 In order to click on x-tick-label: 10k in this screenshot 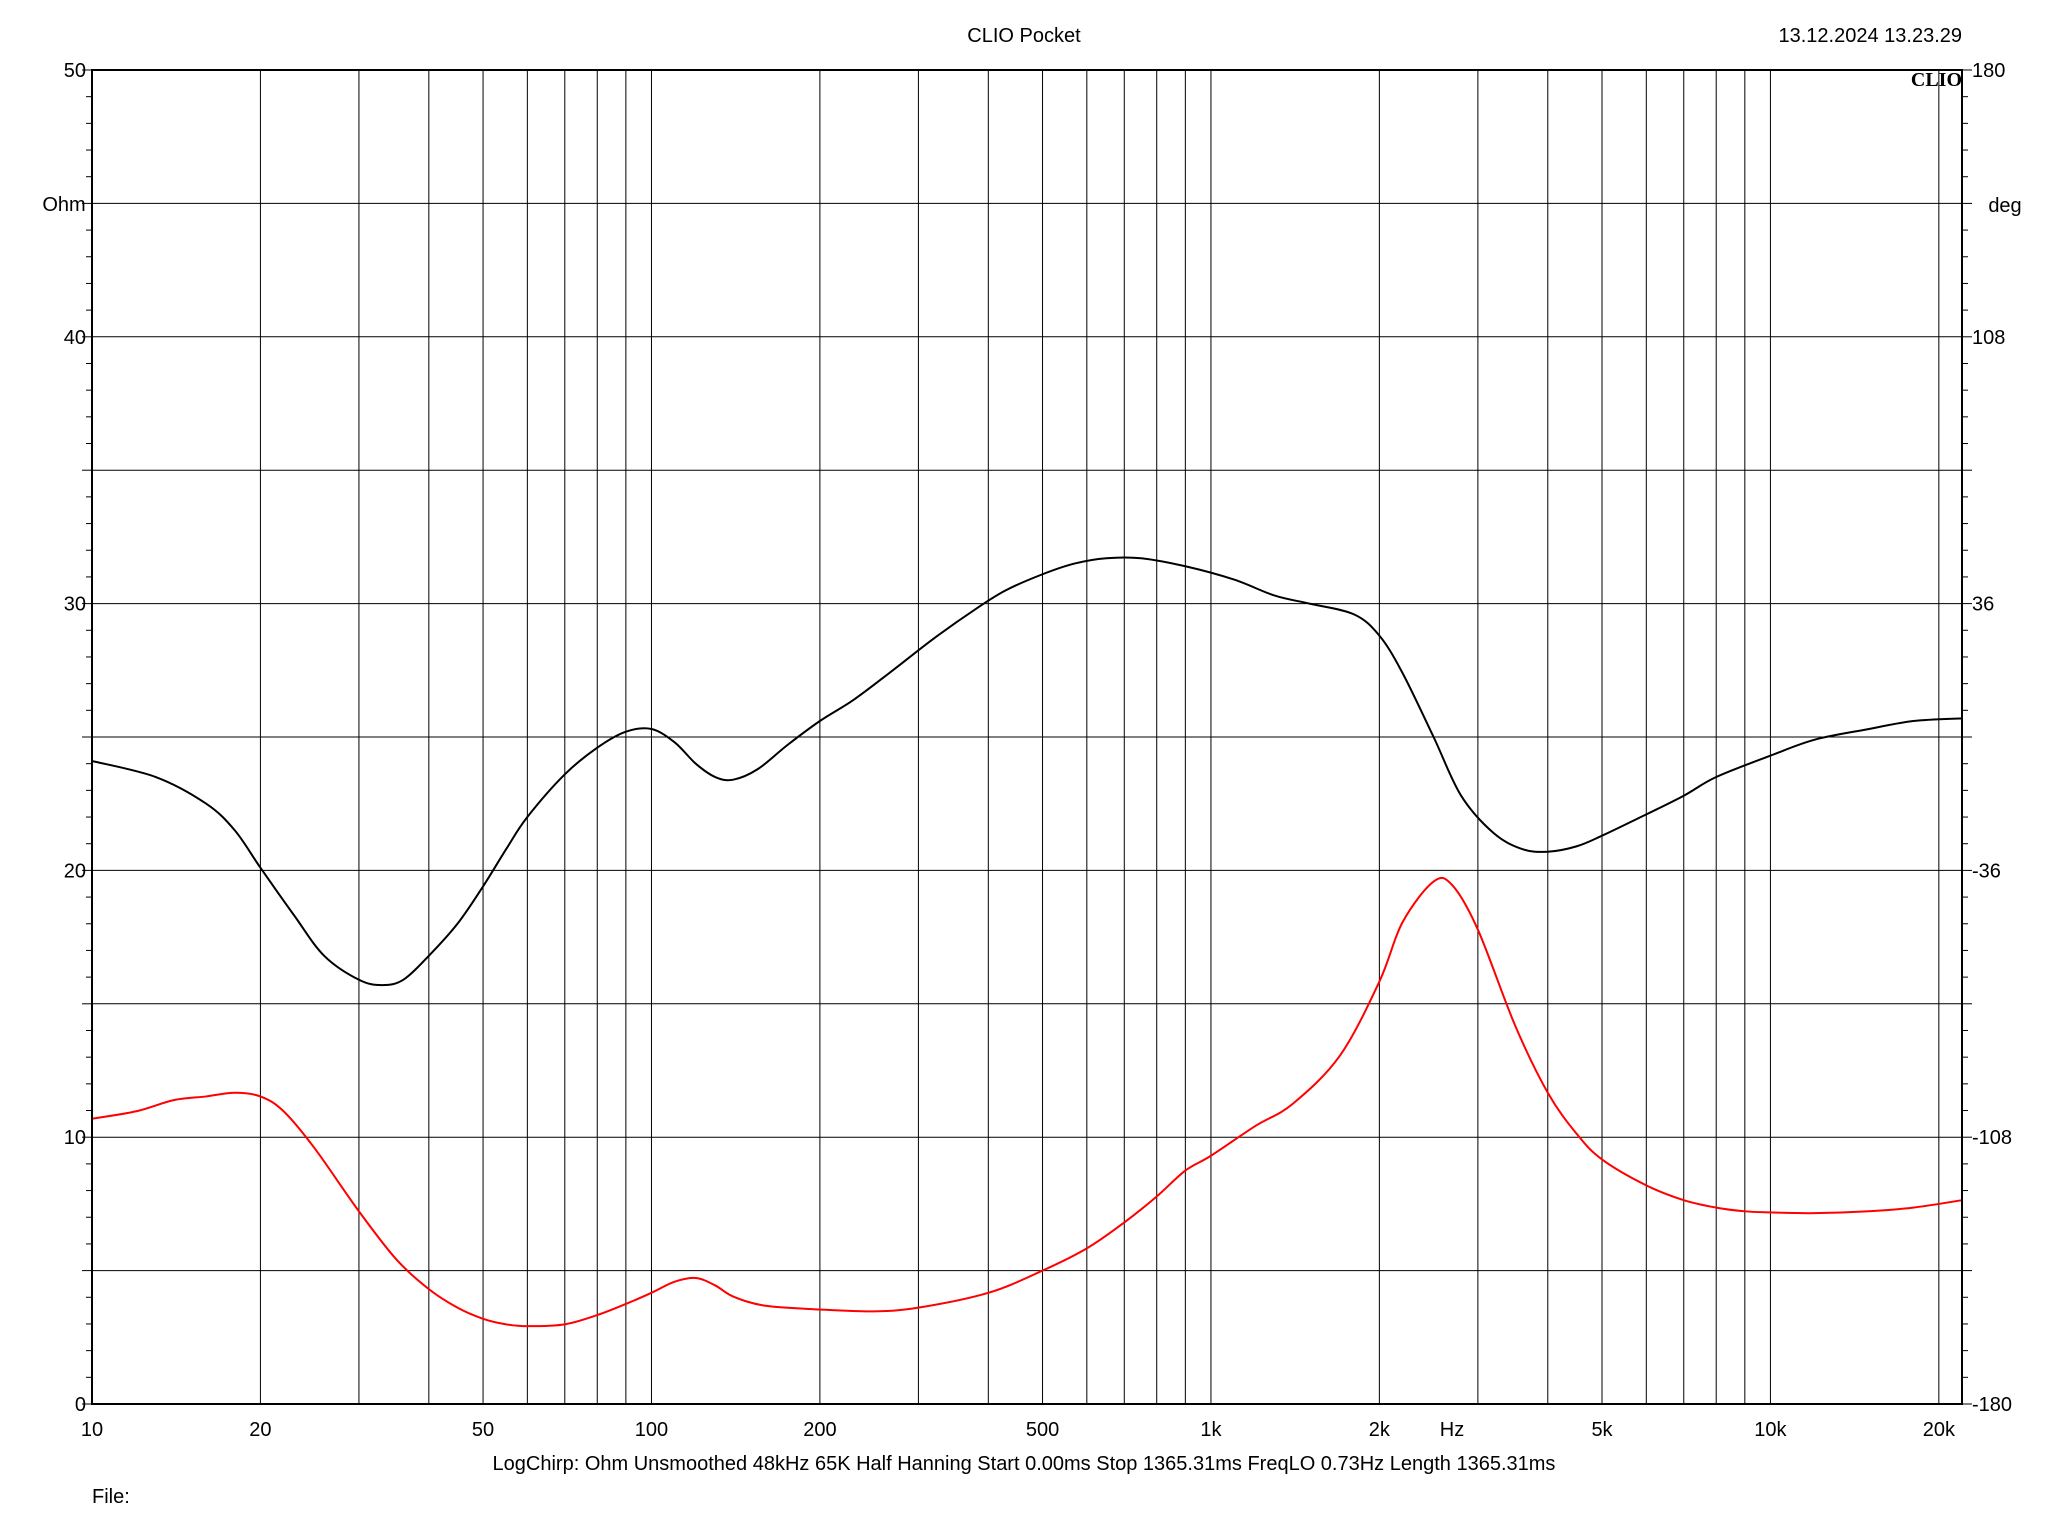, I will do `click(1770, 1430)`.